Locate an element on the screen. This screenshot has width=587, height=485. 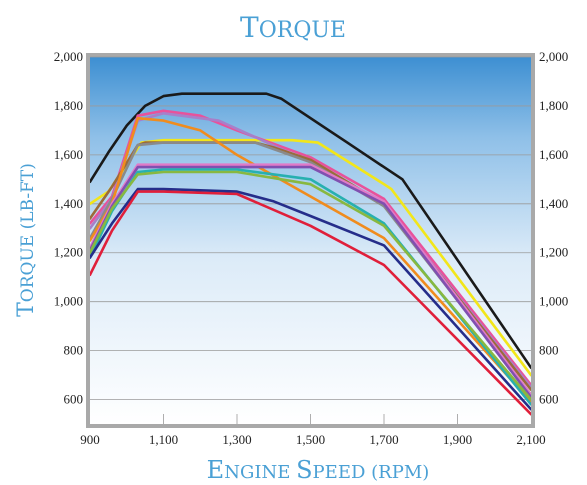
x-tick-label: 1,500 is located at coordinates (310, 439).